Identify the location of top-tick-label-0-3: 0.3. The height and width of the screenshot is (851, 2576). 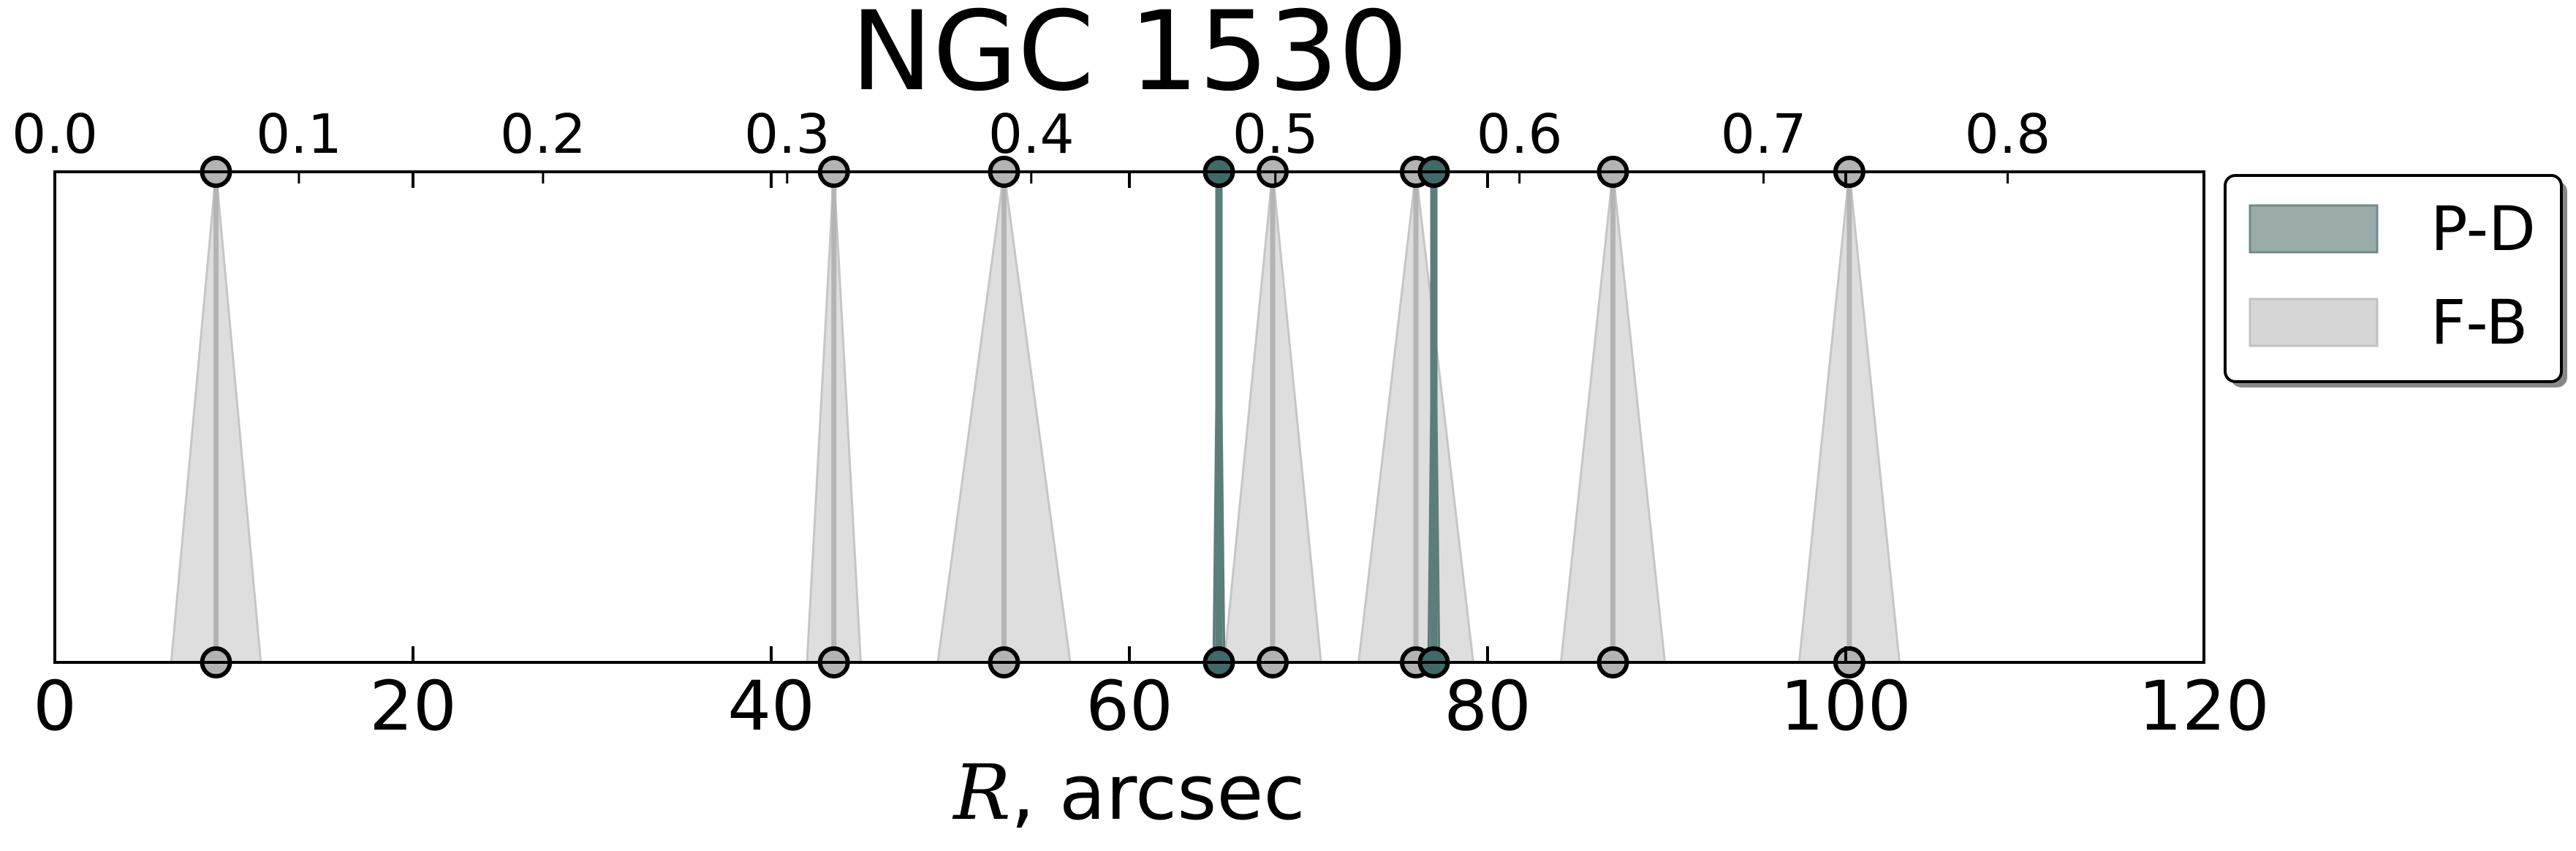
(787, 134).